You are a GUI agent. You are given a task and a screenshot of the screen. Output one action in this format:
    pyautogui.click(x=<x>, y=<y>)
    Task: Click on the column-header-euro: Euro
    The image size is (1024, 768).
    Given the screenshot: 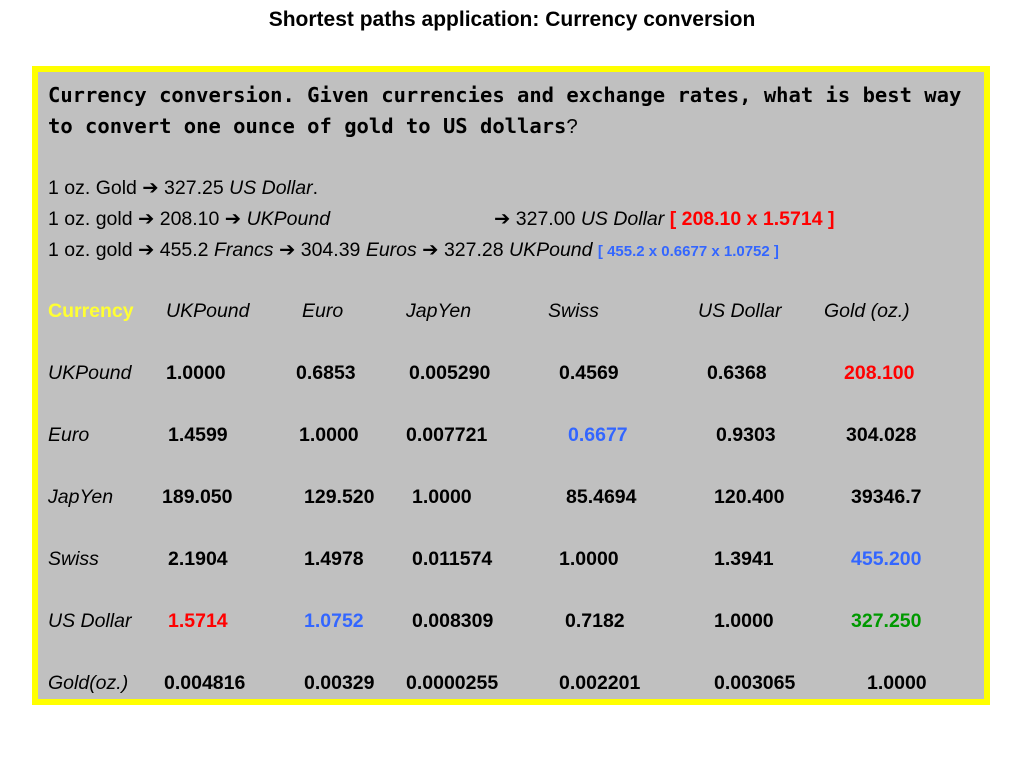 What is the action you would take?
    pyautogui.click(x=323, y=311)
    